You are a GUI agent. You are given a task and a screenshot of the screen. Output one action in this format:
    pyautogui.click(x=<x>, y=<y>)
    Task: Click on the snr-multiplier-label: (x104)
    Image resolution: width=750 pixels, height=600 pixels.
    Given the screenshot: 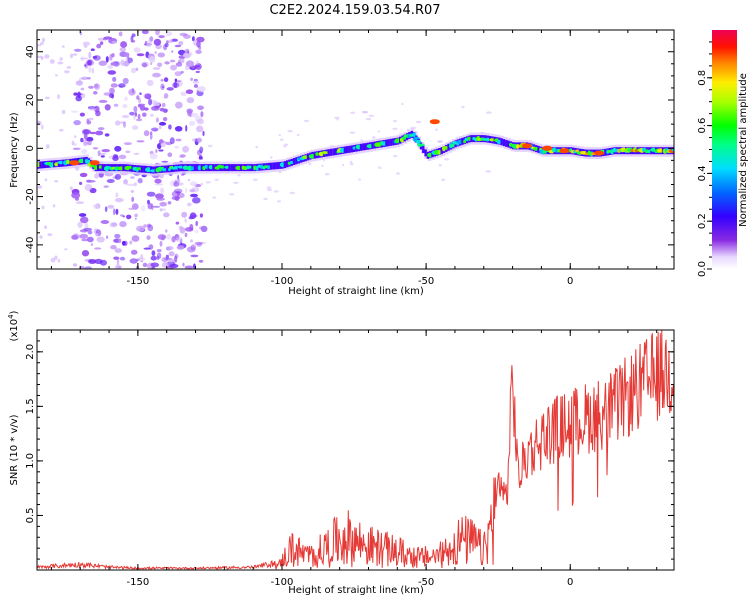 What is the action you would take?
    pyautogui.click(x=13, y=325)
    